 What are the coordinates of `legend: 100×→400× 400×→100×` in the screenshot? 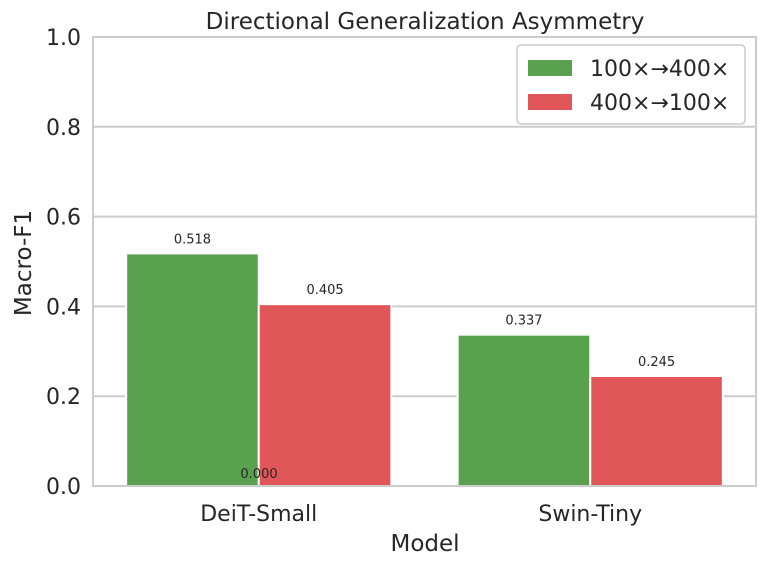 It's located at (631, 84).